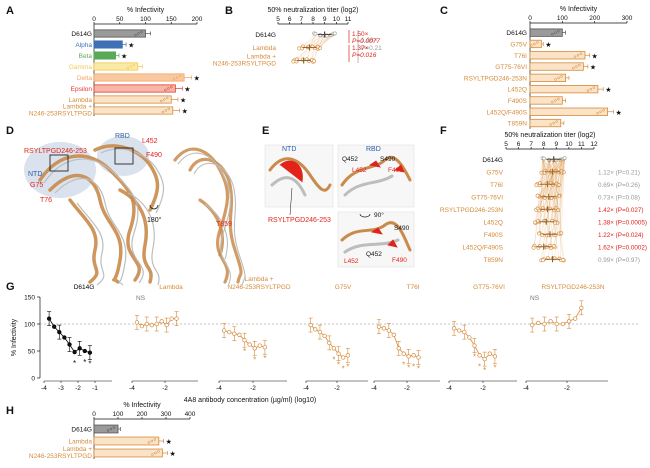 The image size is (650, 468). I want to click on category-label: Epsilon, so click(82, 89).